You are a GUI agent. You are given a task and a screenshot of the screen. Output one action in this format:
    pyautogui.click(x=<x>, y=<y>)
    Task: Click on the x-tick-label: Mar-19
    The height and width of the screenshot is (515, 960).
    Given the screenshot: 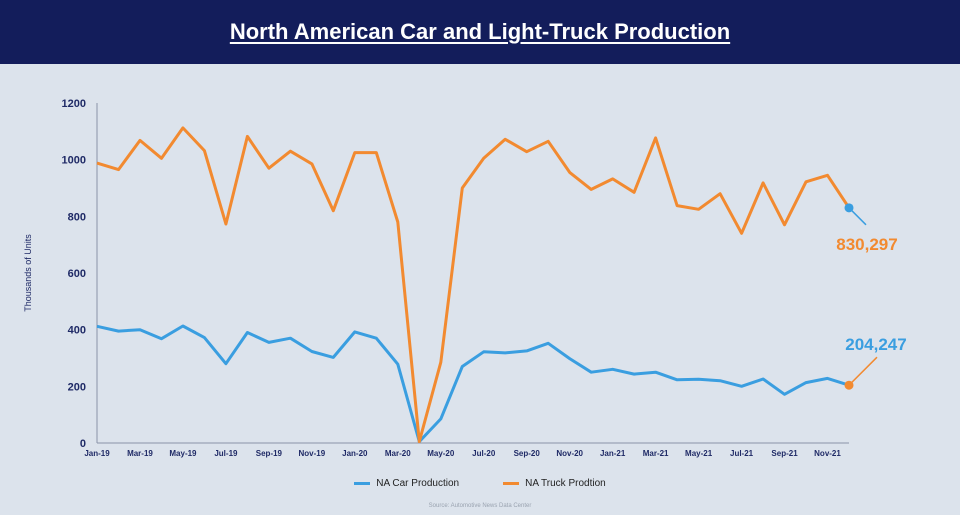 What is the action you would take?
    pyautogui.click(x=140, y=453)
    